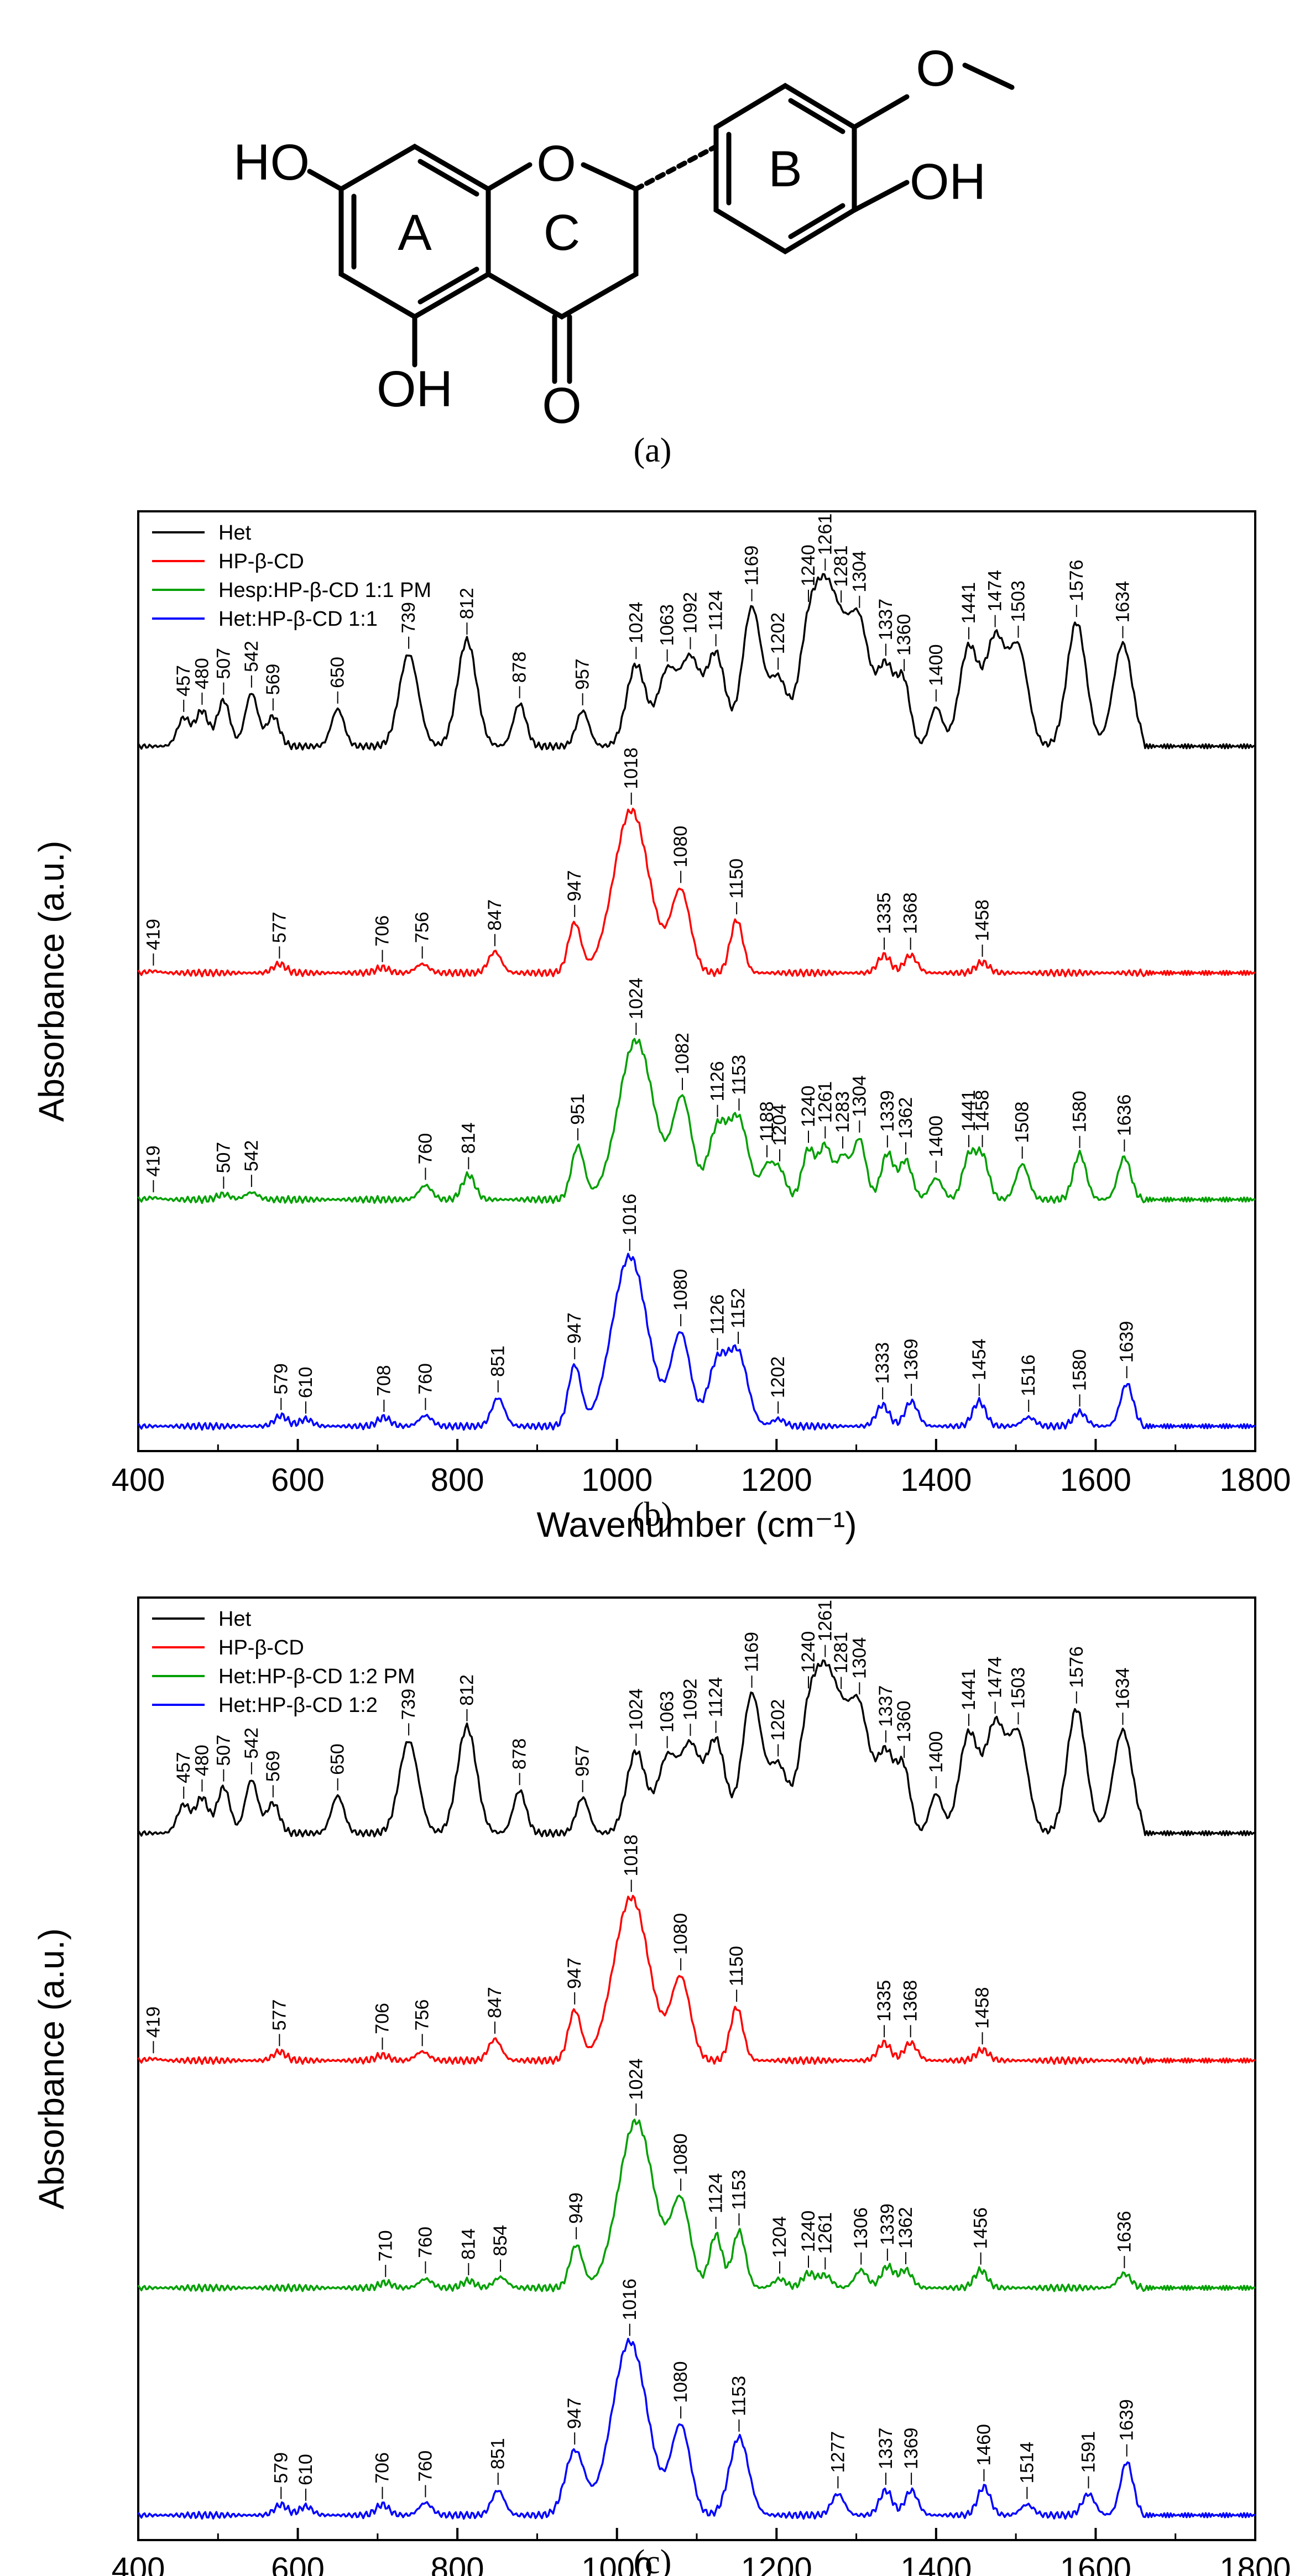 This screenshot has width=1305, height=2576. I want to click on peak-label: 457, so click(183, 1767).